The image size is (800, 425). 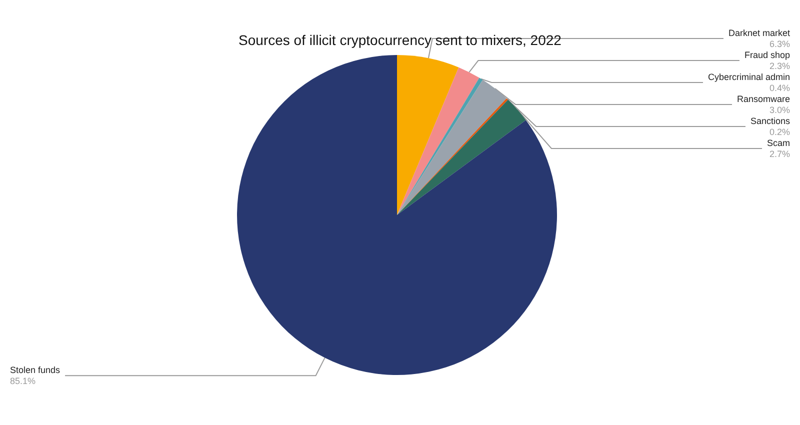 What do you see at coordinates (767, 55) in the screenshot?
I see `slice-label: Fraud shop` at bounding box center [767, 55].